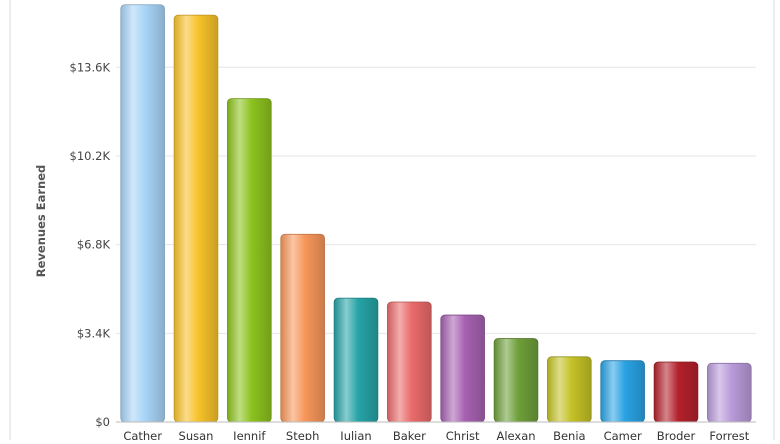  What do you see at coordinates (90, 67) in the screenshot?
I see `y-tick-label: $13.6K` at bounding box center [90, 67].